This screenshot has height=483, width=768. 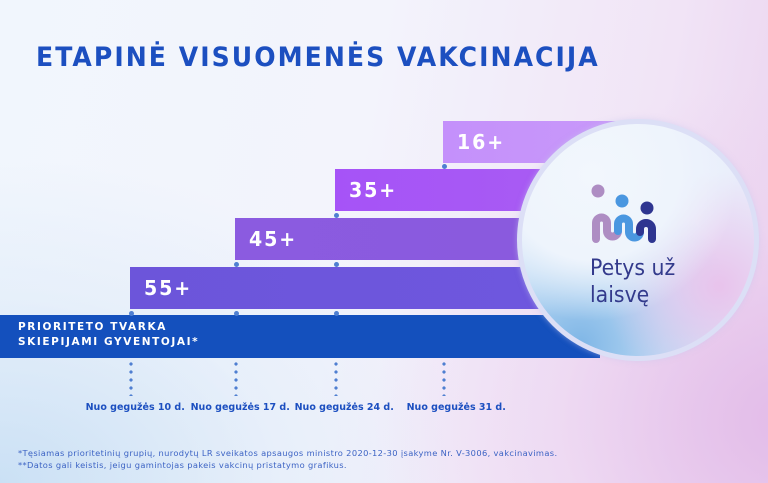 I want to click on brand-name-line1: Petys už, so click(x=633, y=268).